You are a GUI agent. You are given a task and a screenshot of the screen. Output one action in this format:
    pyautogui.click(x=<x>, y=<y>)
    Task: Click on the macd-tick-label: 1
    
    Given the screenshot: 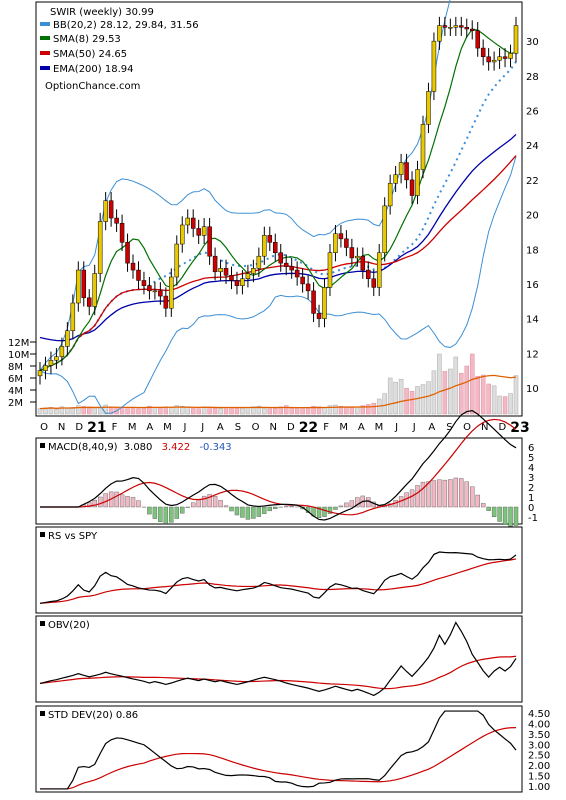 What is the action you would take?
    pyautogui.click(x=531, y=498)
    